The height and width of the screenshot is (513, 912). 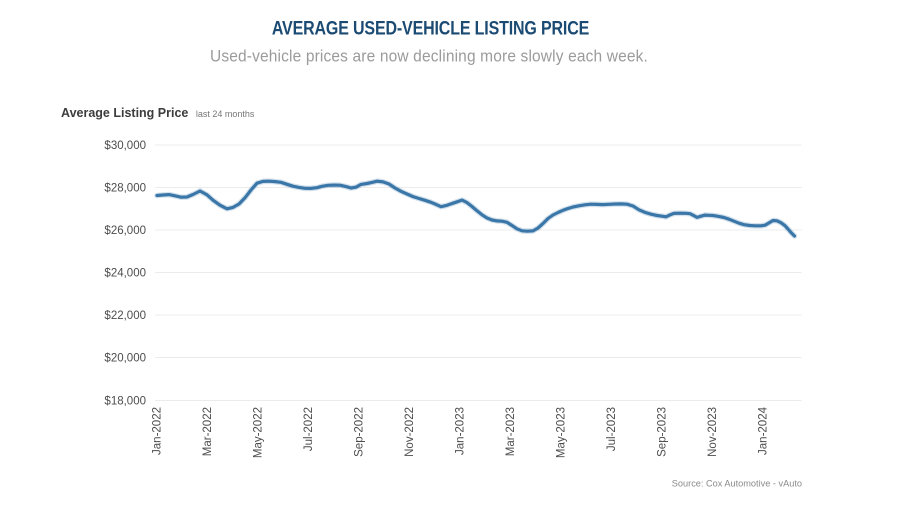 What do you see at coordinates (158, 431) in the screenshot?
I see `svg-text: Jan-2022` at bounding box center [158, 431].